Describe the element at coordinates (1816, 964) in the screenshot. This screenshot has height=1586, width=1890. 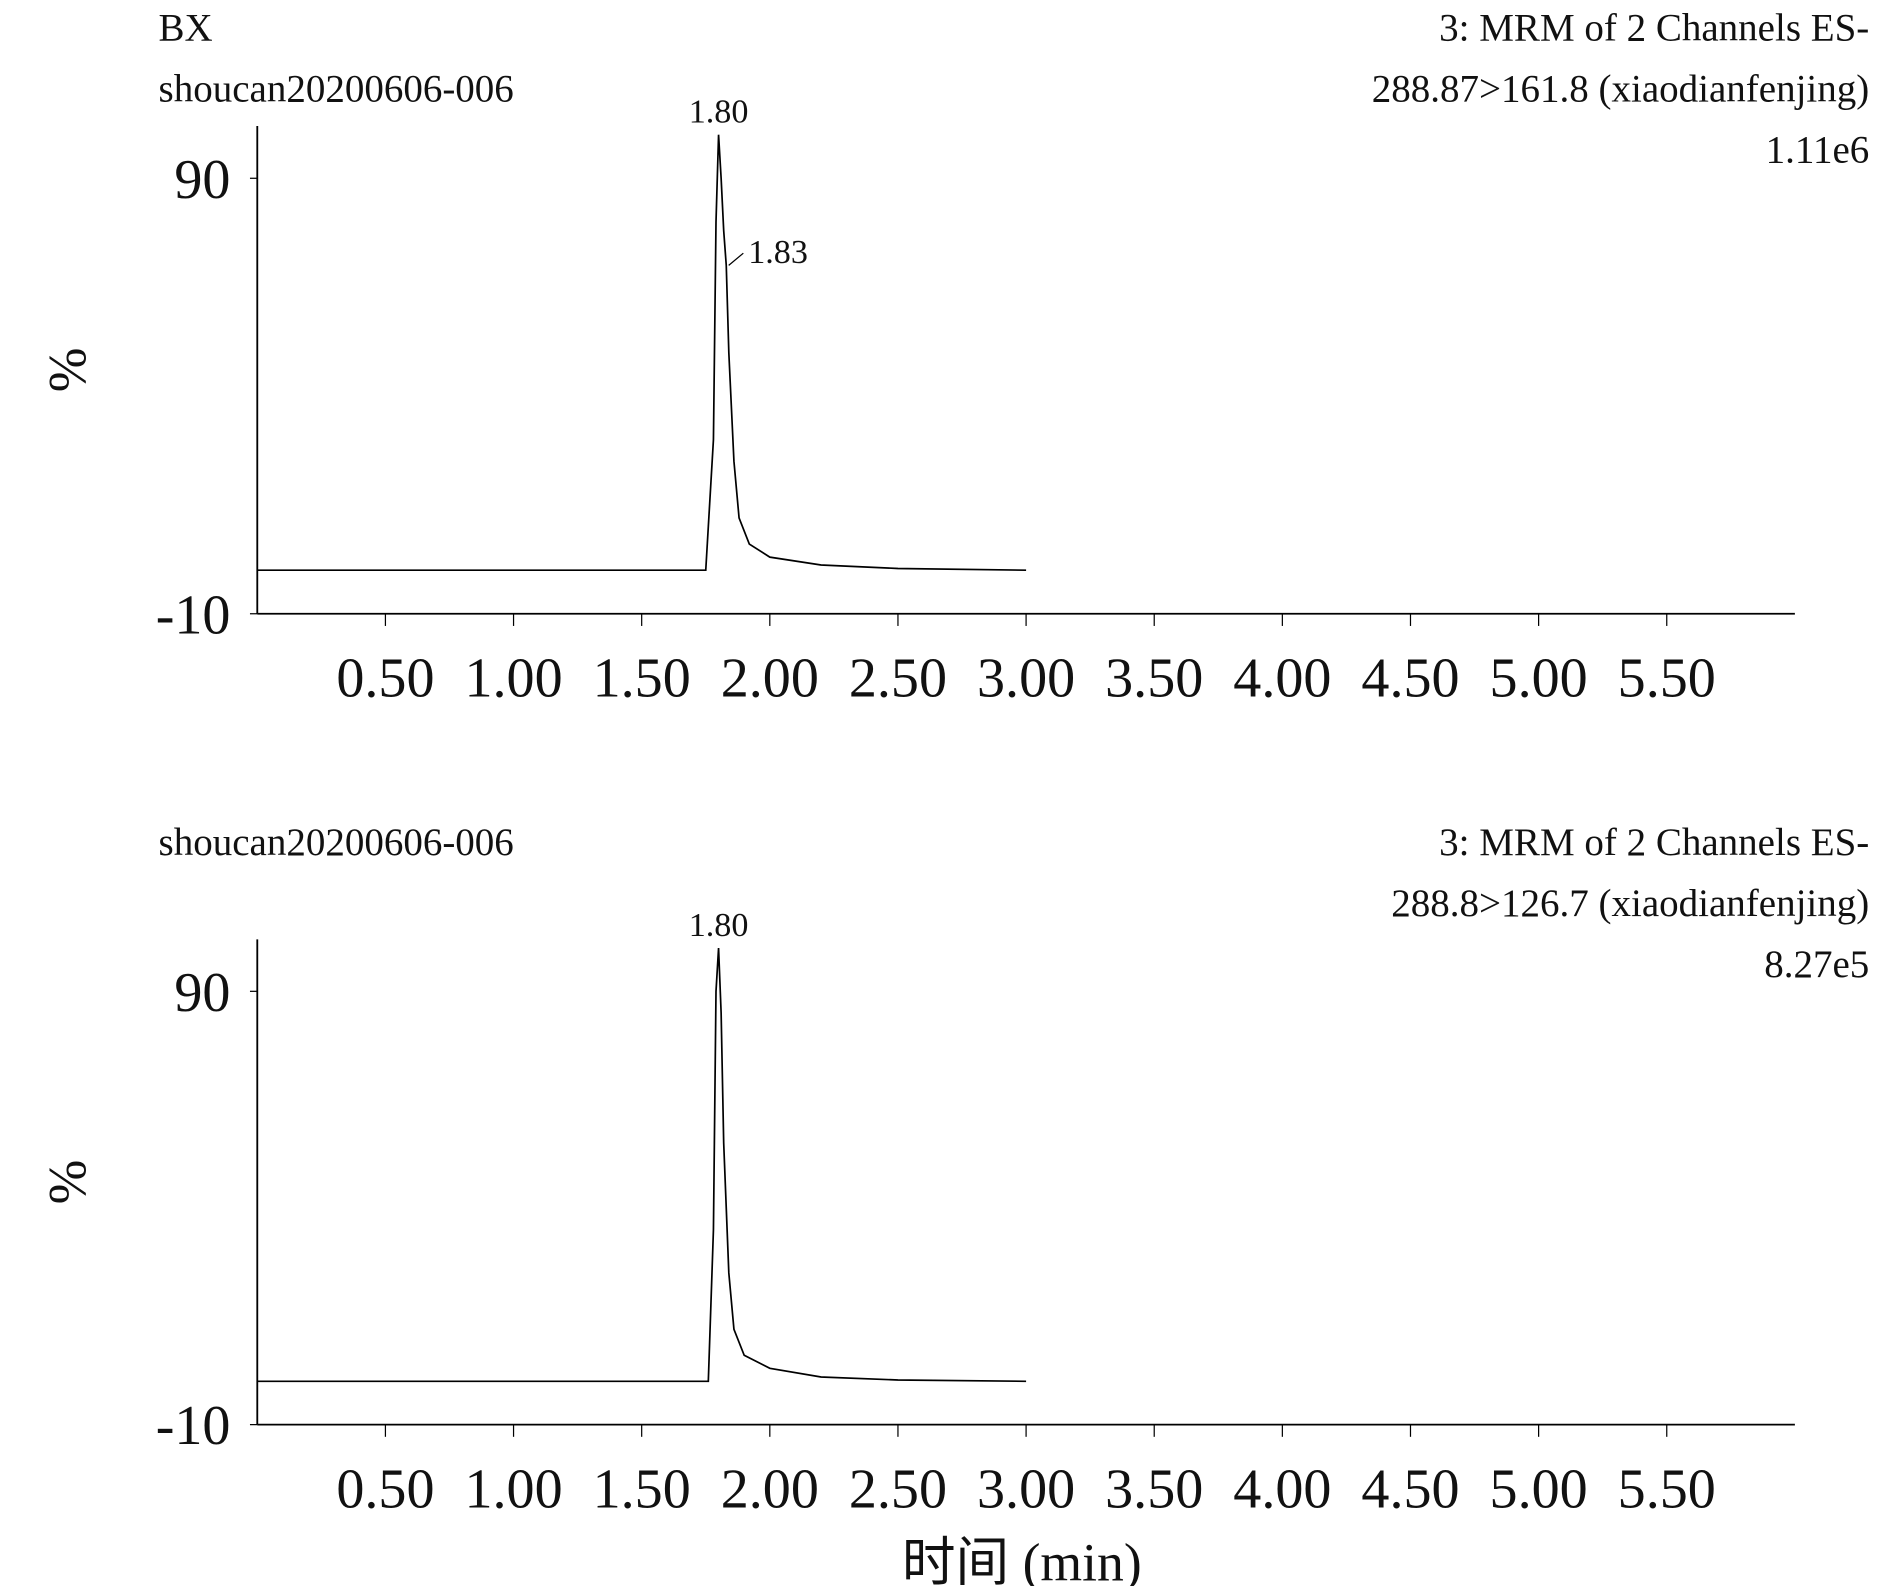
I see `header-line: 8.27e5` at that location.